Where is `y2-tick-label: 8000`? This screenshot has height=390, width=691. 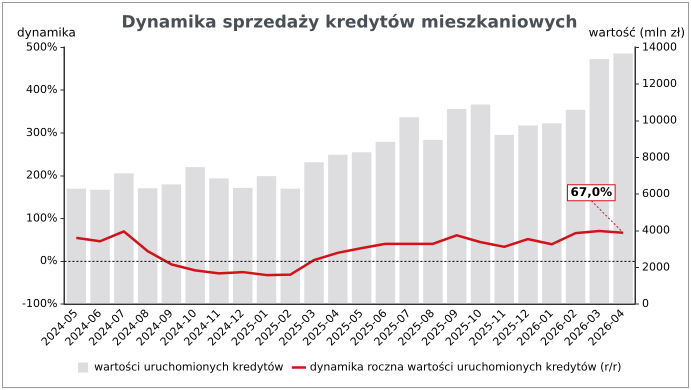 y2-tick-label: 8000 is located at coordinates (656, 157).